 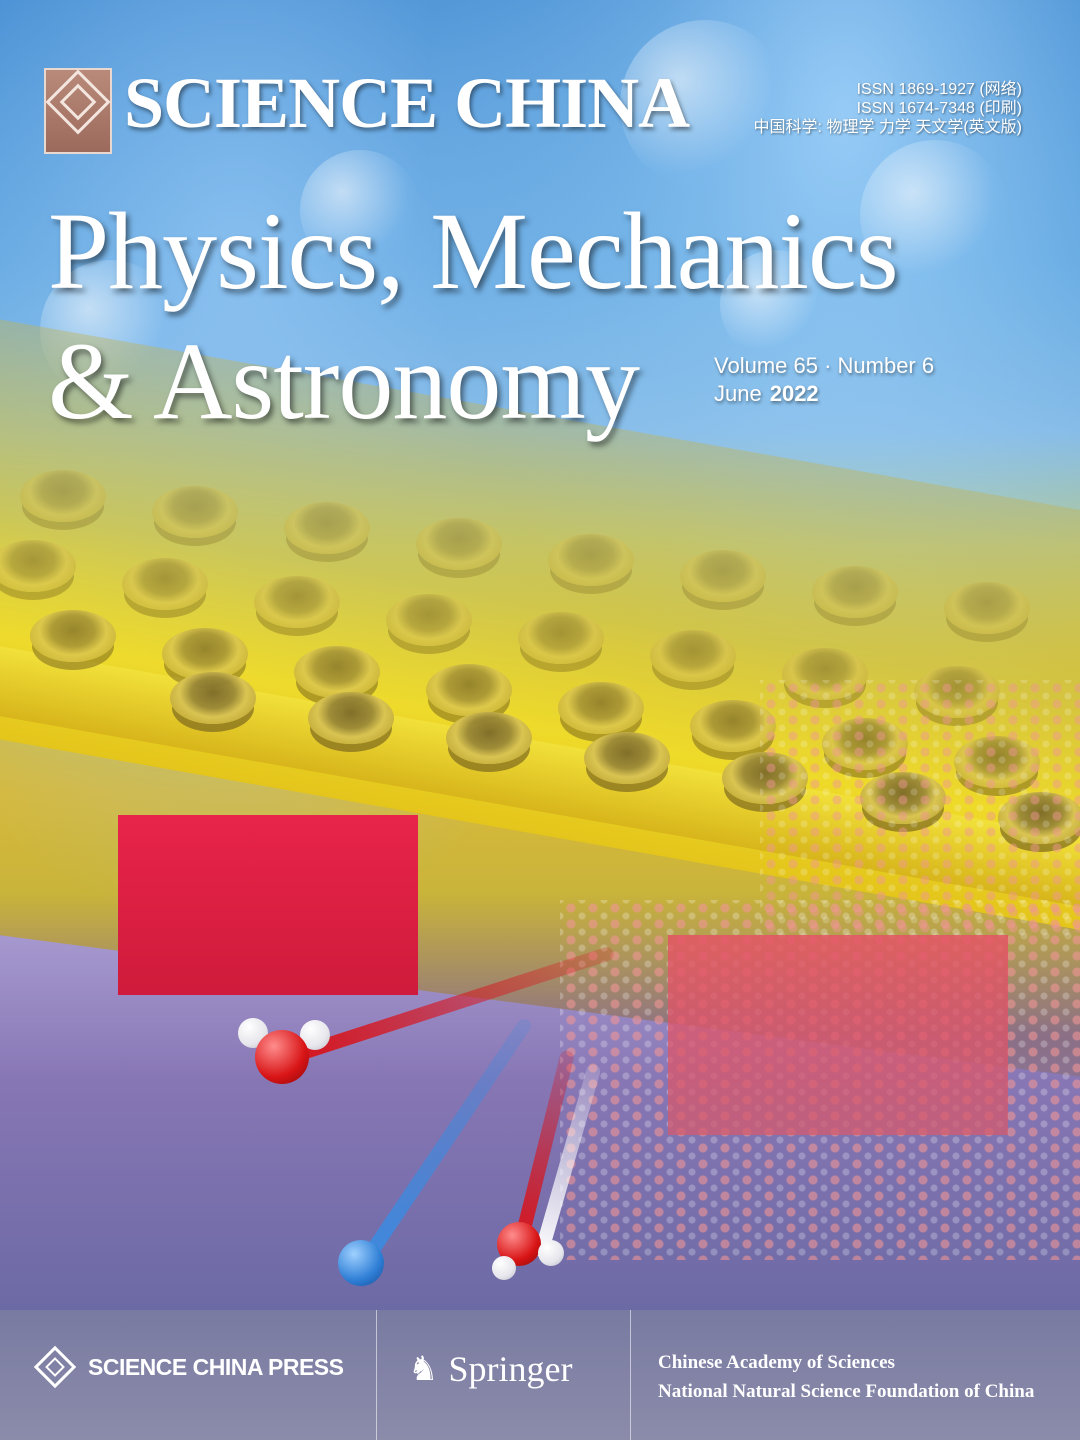 I want to click on publisher-name: SCIENCE CHINA PRESS, so click(x=216, y=1366).